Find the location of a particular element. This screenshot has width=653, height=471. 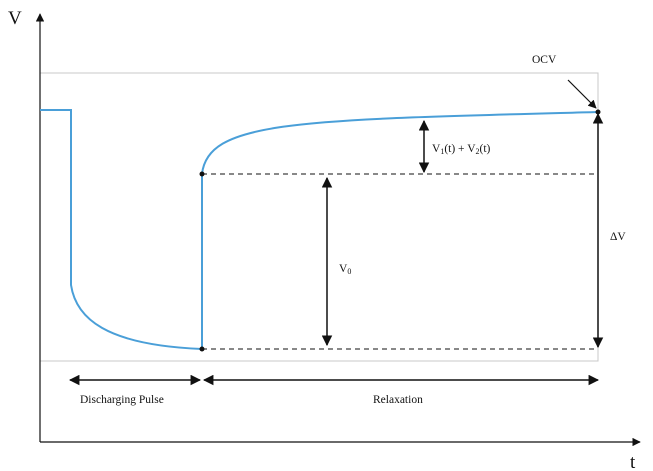

v1v2-label: V1(t) + V2(t) is located at coordinates (461, 149).